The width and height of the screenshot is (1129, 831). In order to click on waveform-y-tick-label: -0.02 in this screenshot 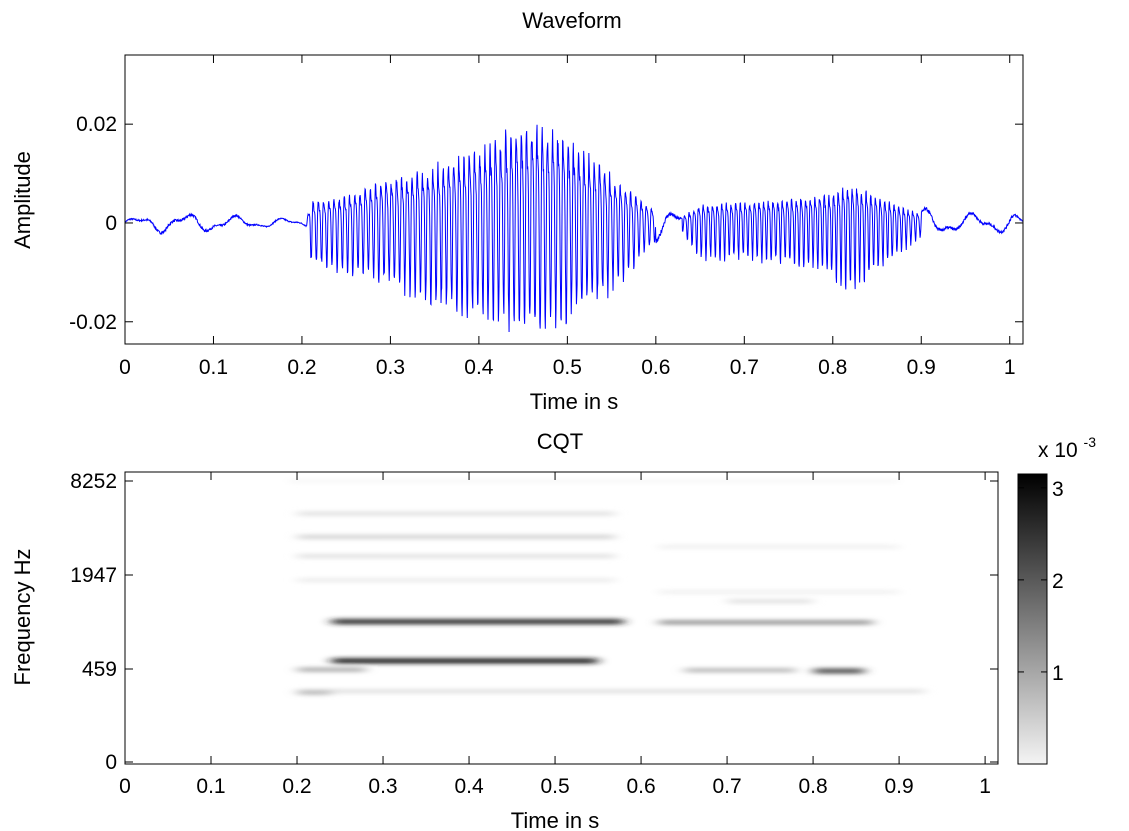, I will do `click(93, 322)`.